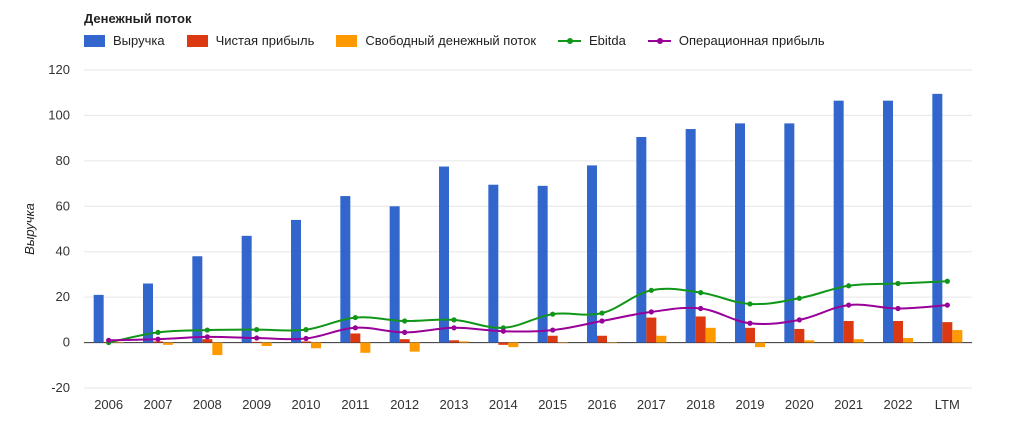 The height and width of the screenshot is (434, 1024). I want to click on bar-Выручка-2015, so click(542, 264).